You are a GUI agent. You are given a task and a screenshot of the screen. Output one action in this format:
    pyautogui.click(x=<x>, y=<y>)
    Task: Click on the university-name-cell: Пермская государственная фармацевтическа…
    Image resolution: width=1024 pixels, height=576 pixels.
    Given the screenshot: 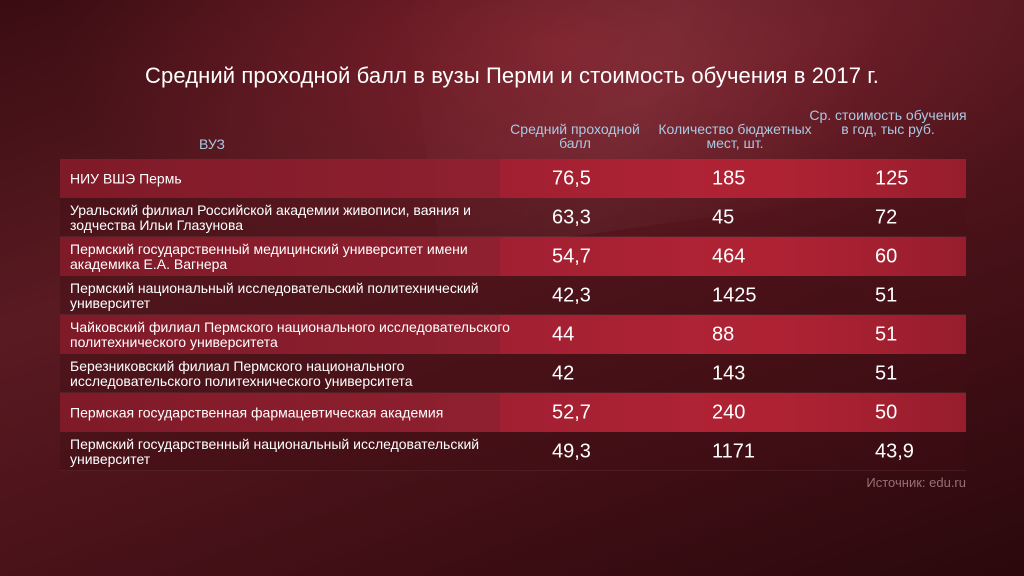 What is the action you would take?
    pyautogui.click(x=257, y=412)
    